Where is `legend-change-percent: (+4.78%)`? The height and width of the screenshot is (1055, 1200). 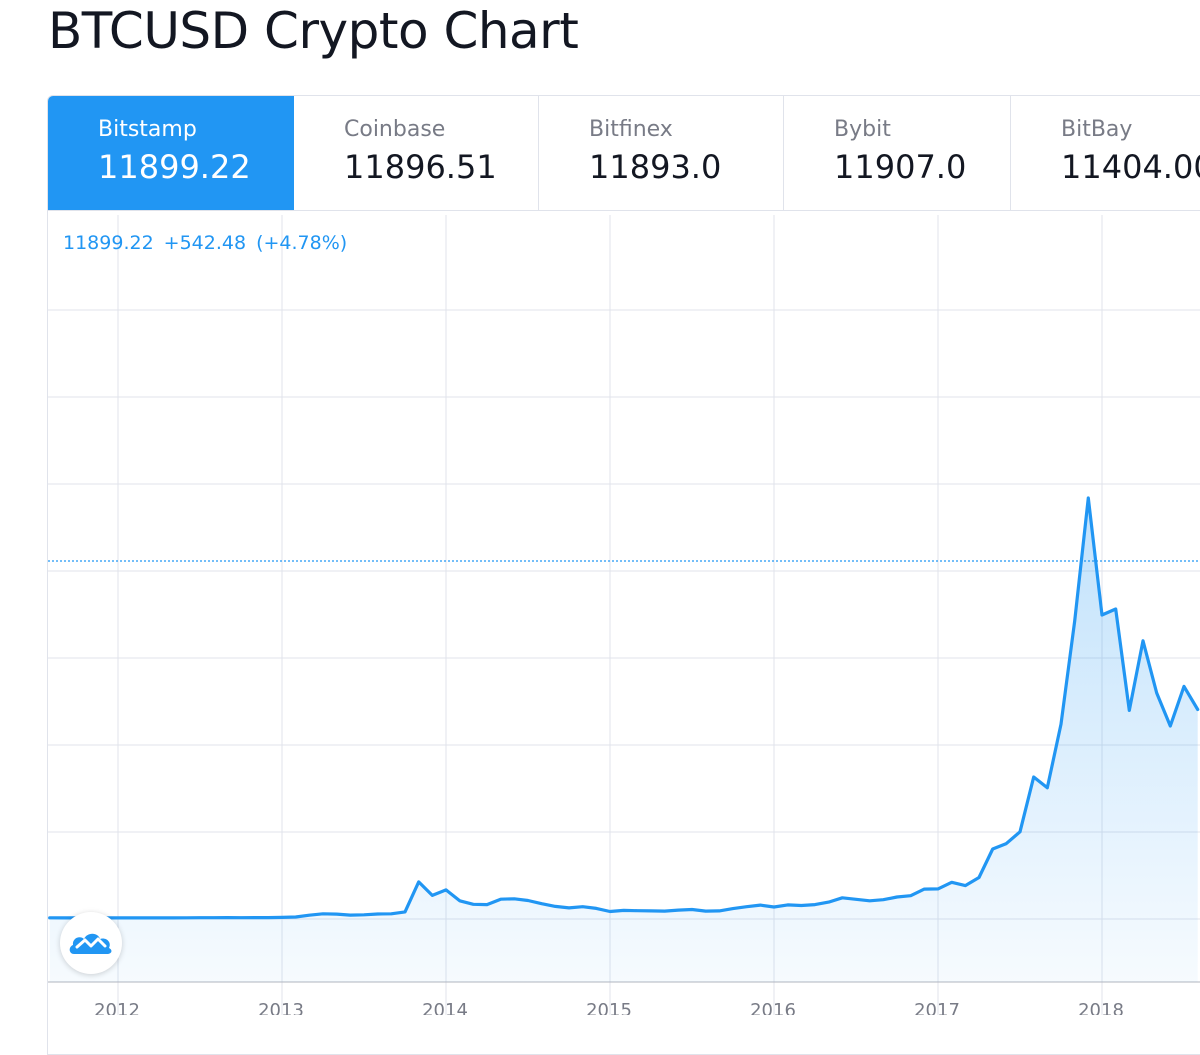
legend-change-percent: (+4.78%) is located at coordinates (301, 243).